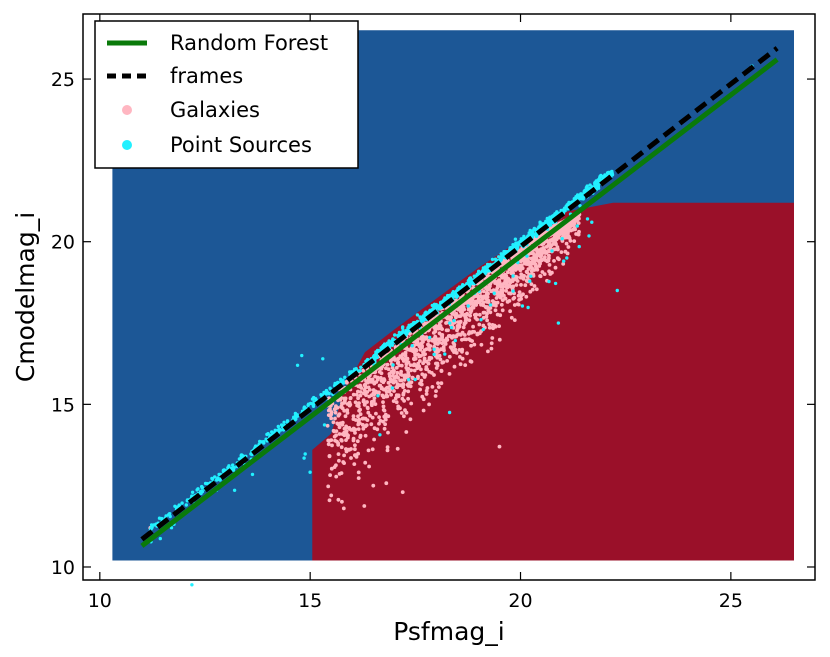  What do you see at coordinates (731, 601) in the screenshot?
I see `x-tick-label: 25` at bounding box center [731, 601].